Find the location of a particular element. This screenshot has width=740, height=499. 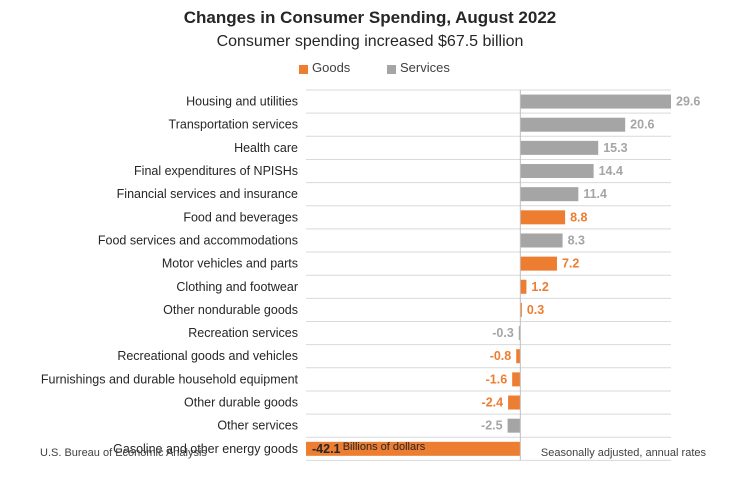

data-label: 29.6 is located at coordinates (688, 102).